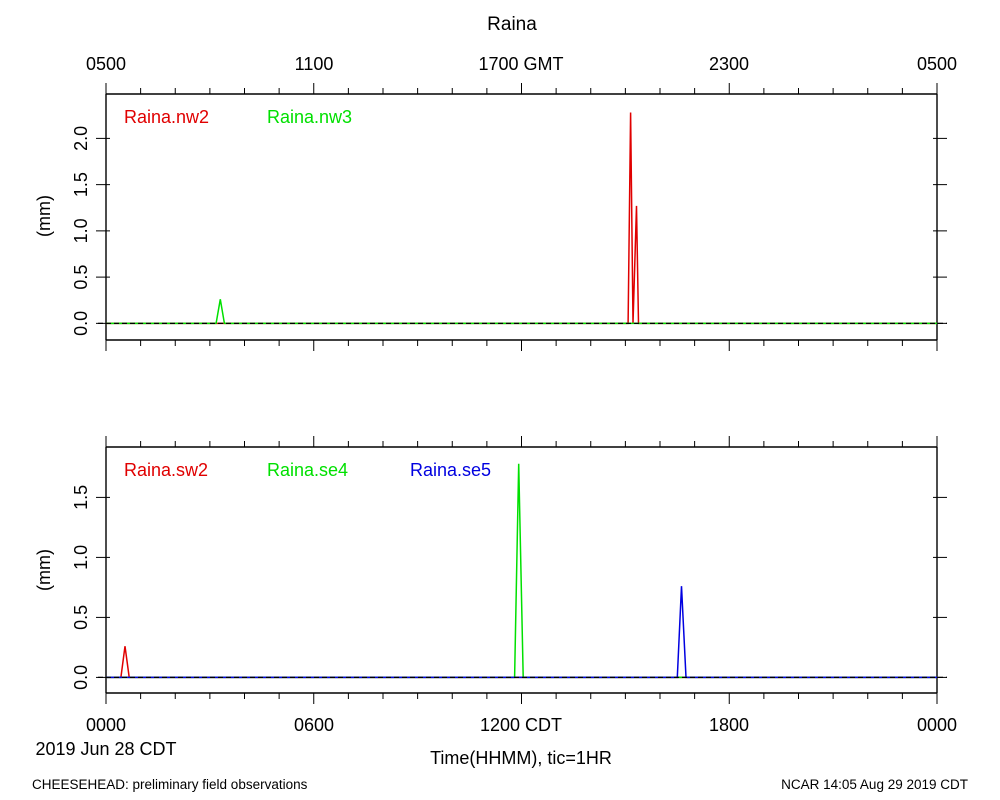 This screenshot has width=1000, height=800. I want to click on series-line-raina-sw2, so click(521, 662).